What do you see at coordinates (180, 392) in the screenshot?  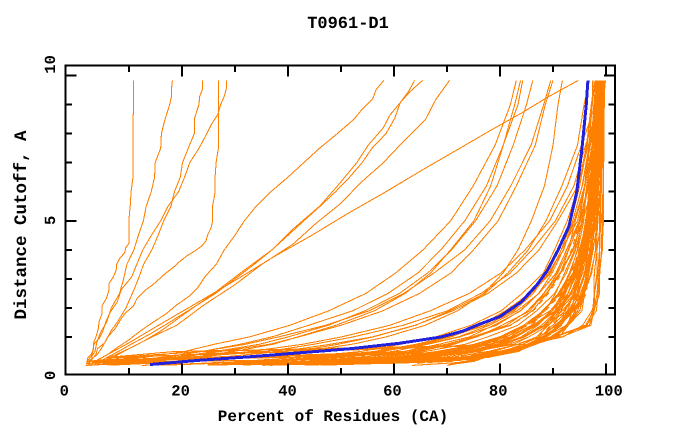 I see `svg-text: 20` at bounding box center [180, 392].